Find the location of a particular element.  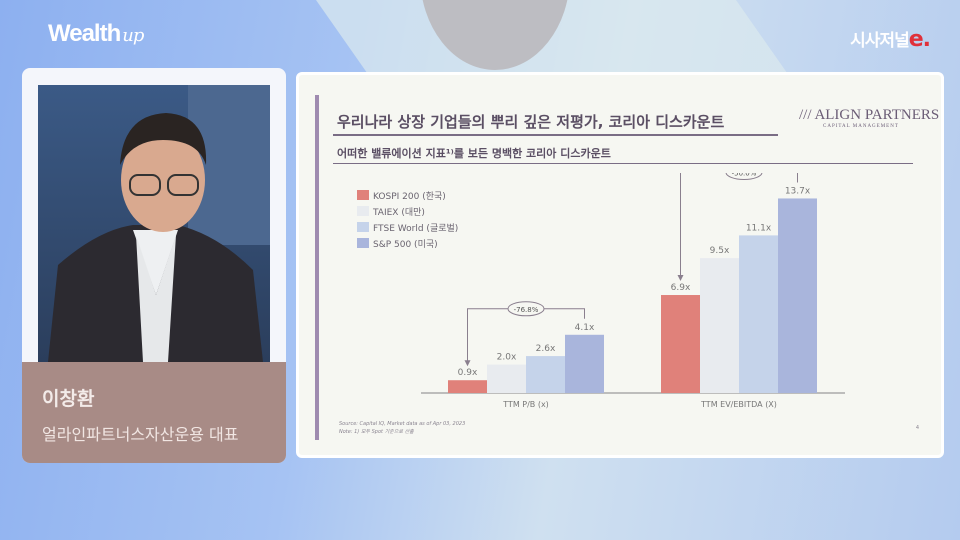

logo-mark: e. is located at coordinates (919, 39).